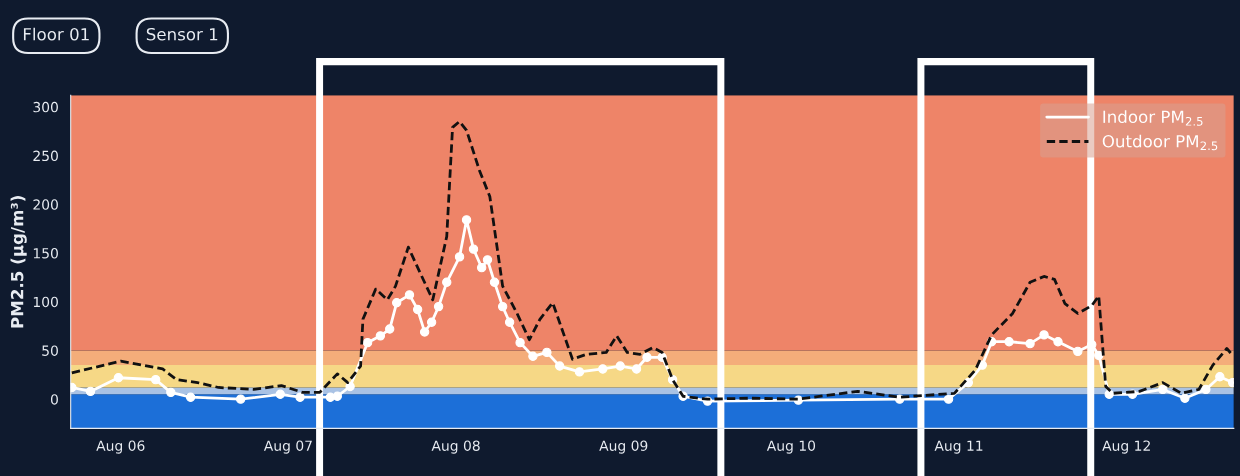  Describe the element at coordinates (1153, 118) in the screenshot. I see `legend-label: Indoor PM$_{2.5}$` at that location.